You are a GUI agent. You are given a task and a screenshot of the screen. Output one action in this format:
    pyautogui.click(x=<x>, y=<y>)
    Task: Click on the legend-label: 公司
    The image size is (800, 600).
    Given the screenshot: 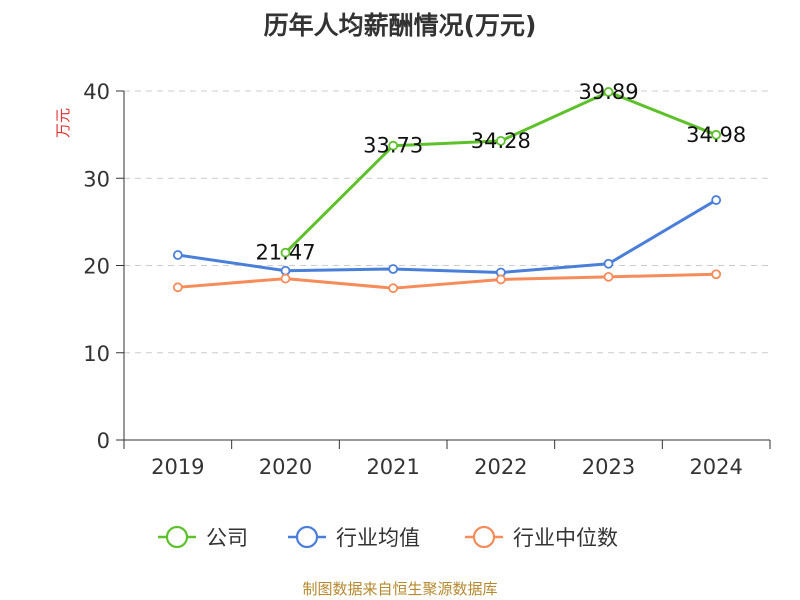 What is the action you would take?
    pyautogui.click(x=227, y=538)
    